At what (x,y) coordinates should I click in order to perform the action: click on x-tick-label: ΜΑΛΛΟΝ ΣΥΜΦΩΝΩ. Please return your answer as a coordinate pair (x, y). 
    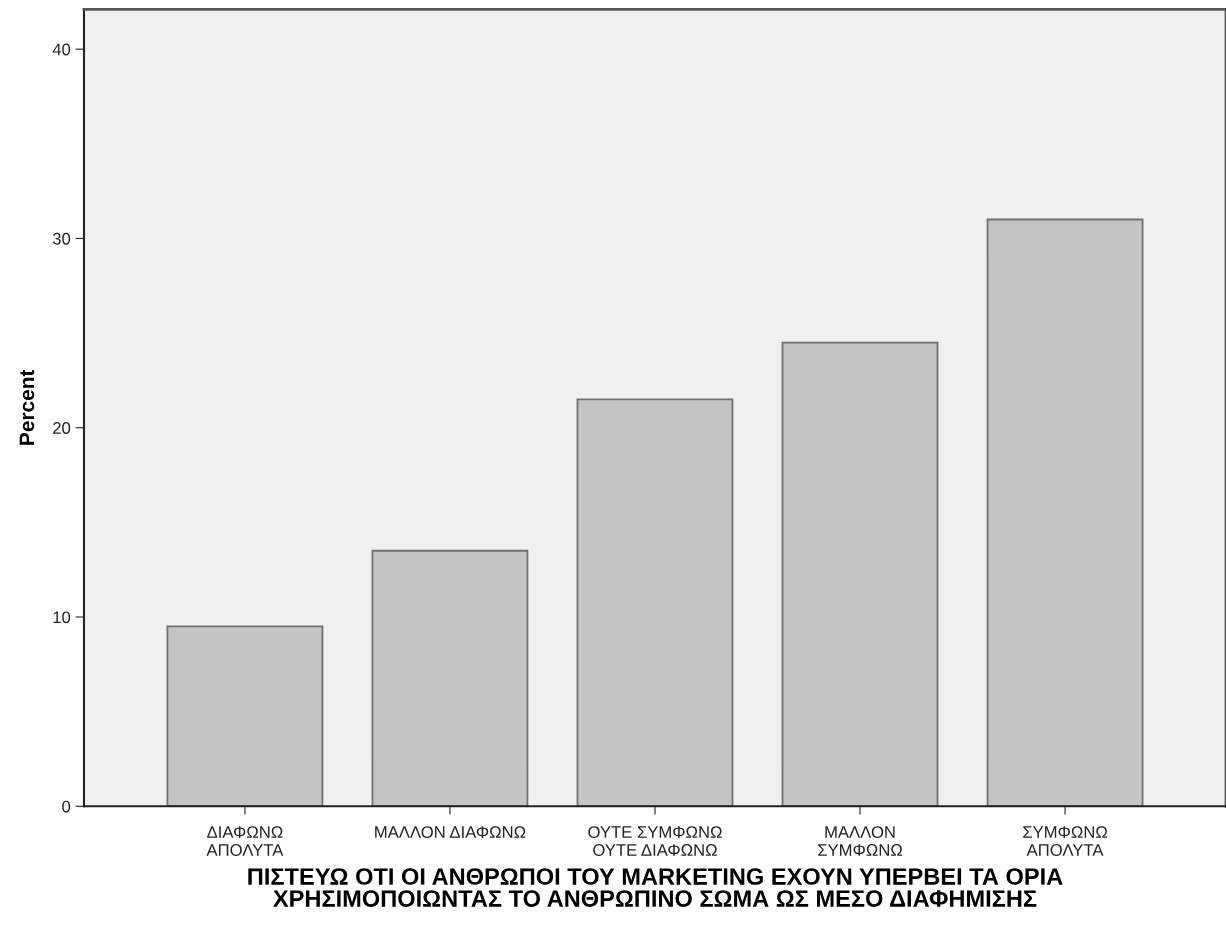
    Looking at the image, I should click on (860, 841).